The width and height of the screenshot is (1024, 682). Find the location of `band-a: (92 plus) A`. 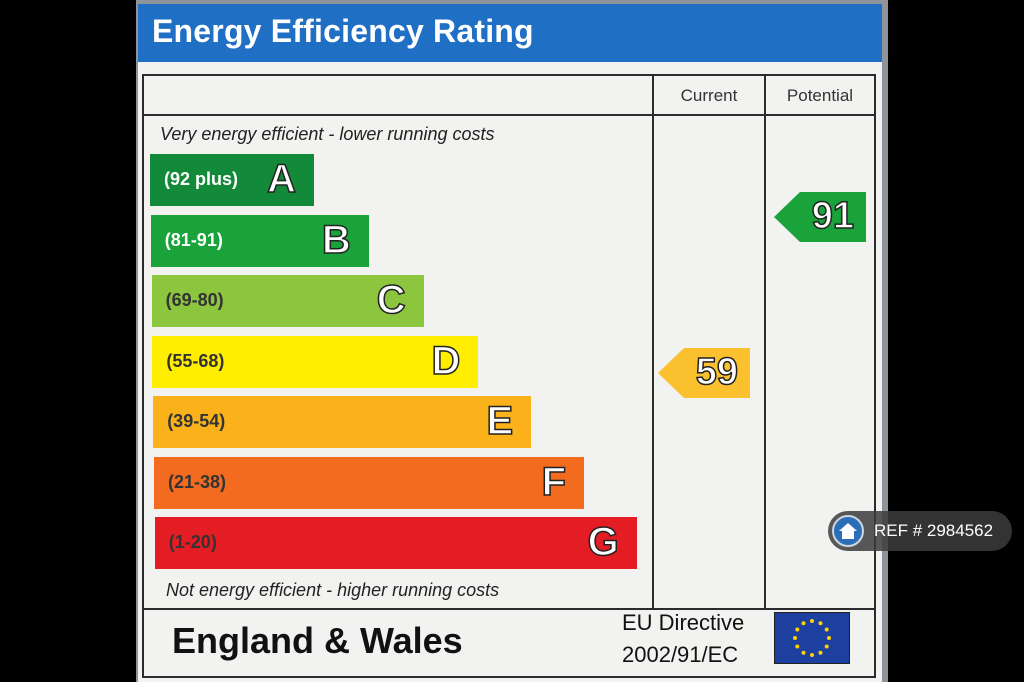

band-a: (92 plus) A is located at coordinates (232, 180).